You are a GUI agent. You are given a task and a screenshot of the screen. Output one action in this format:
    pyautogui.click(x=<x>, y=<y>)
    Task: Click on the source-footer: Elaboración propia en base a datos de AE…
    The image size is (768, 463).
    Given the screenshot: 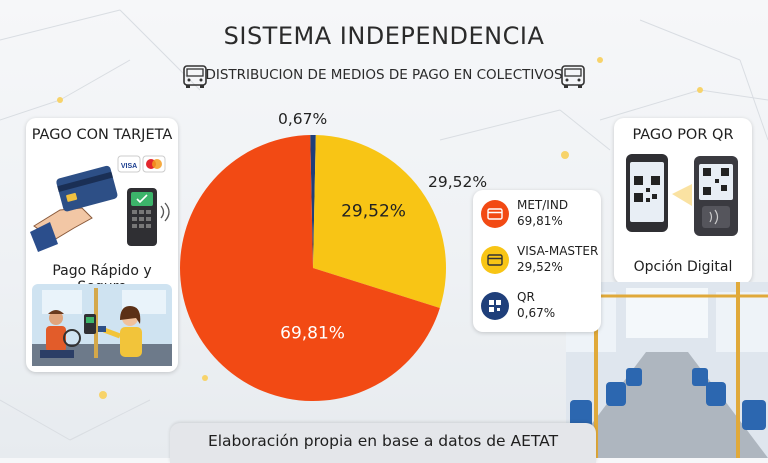 What is the action you would take?
    pyautogui.click(x=383, y=443)
    